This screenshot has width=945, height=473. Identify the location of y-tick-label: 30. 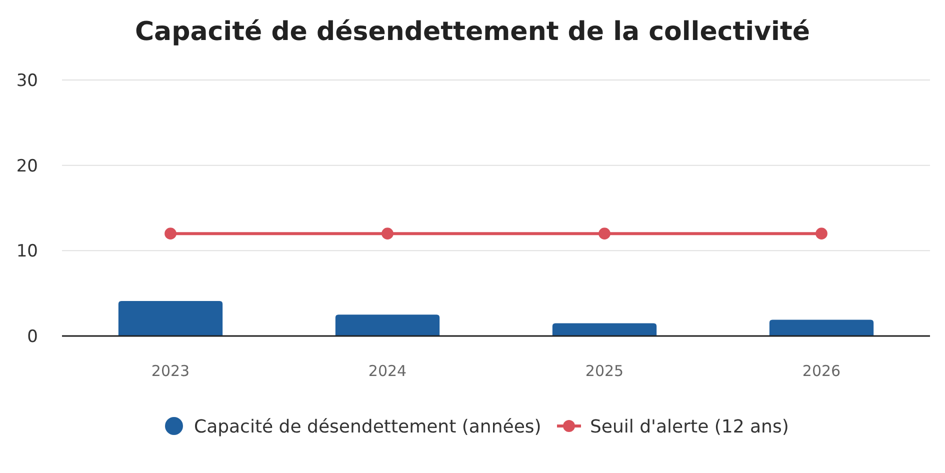
(27, 80).